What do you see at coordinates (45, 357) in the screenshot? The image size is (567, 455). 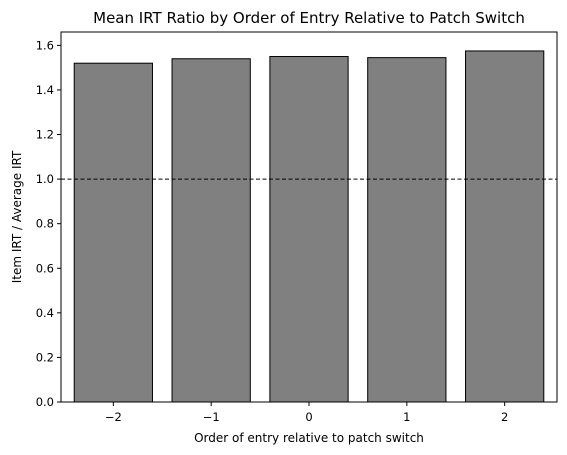 I see `y-tick-label: 0.2` at bounding box center [45, 357].